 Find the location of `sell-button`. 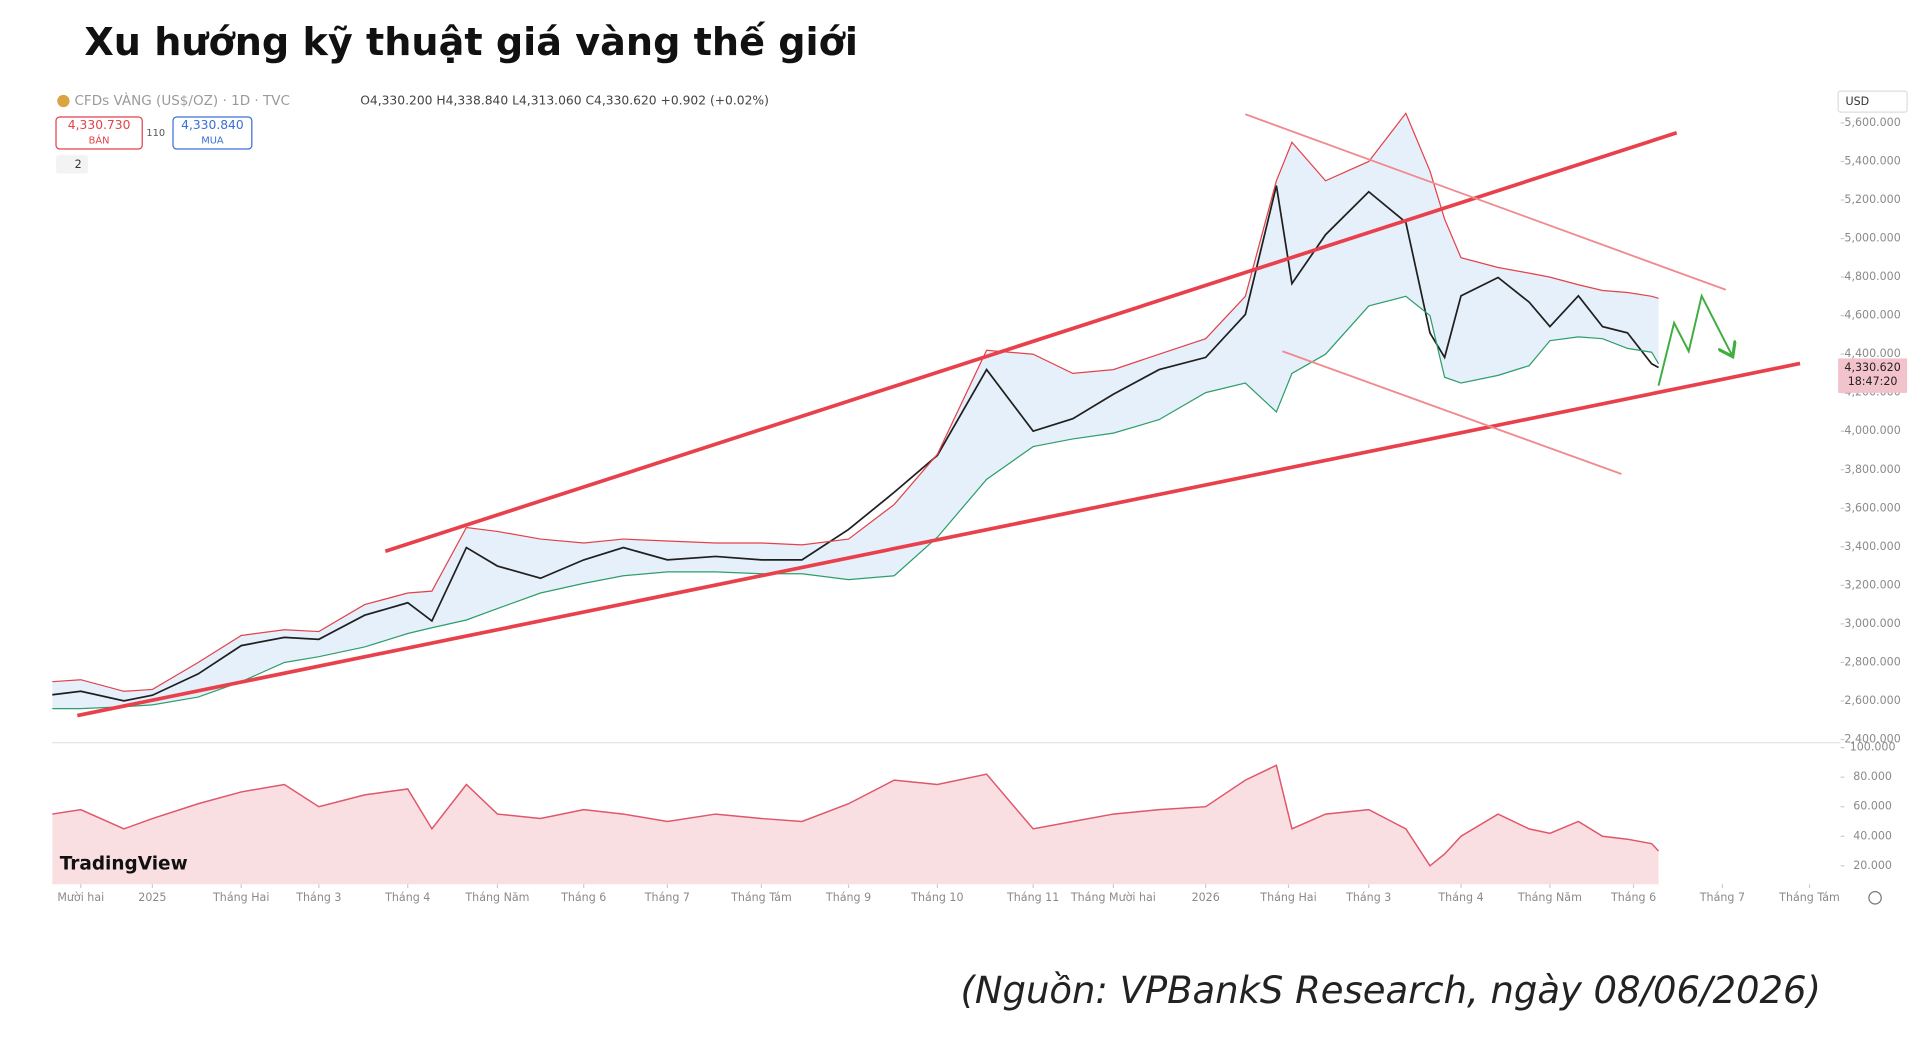

sell-button is located at coordinates (99, 133).